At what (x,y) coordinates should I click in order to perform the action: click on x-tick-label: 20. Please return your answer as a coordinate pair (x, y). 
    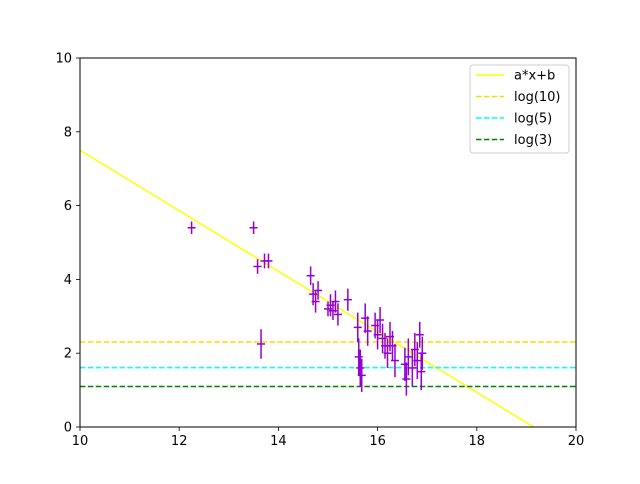
    Looking at the image, I should click on (576, 441).